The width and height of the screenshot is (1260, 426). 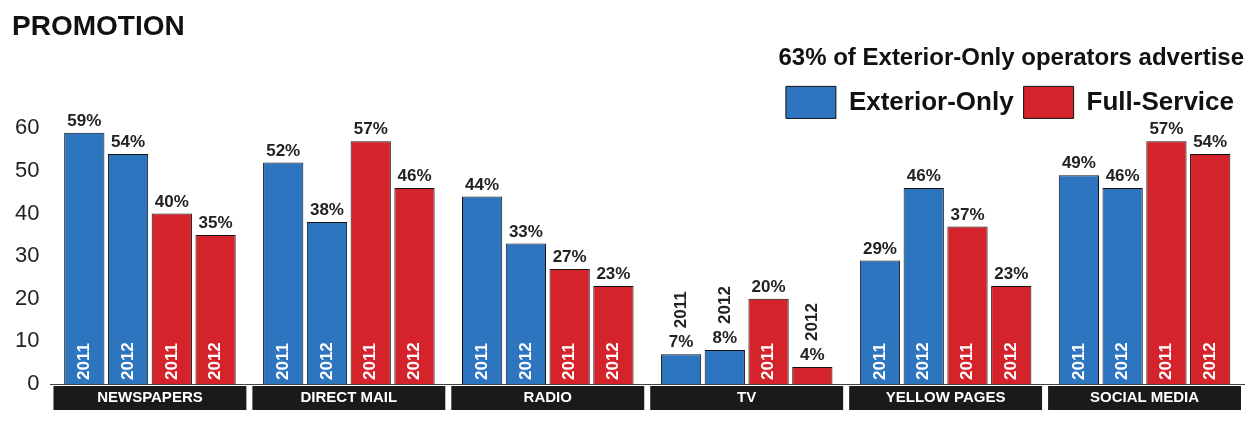 What do you see at coordinates (171, 201) in the screenshot?
I see `data-label: 40%` at bounding box center [171, 201].